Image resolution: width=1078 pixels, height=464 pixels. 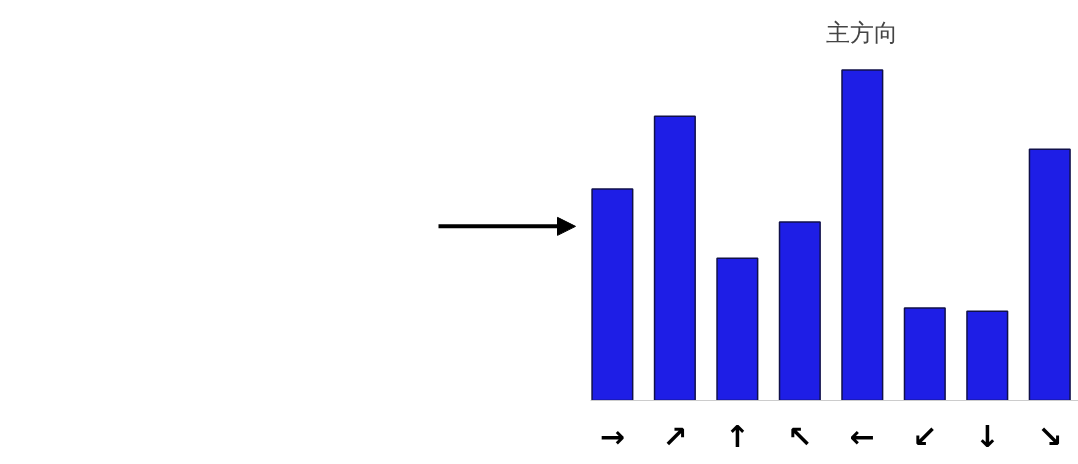 I want to click on x-tick-label: ↘, so click(x=1050, y=436).